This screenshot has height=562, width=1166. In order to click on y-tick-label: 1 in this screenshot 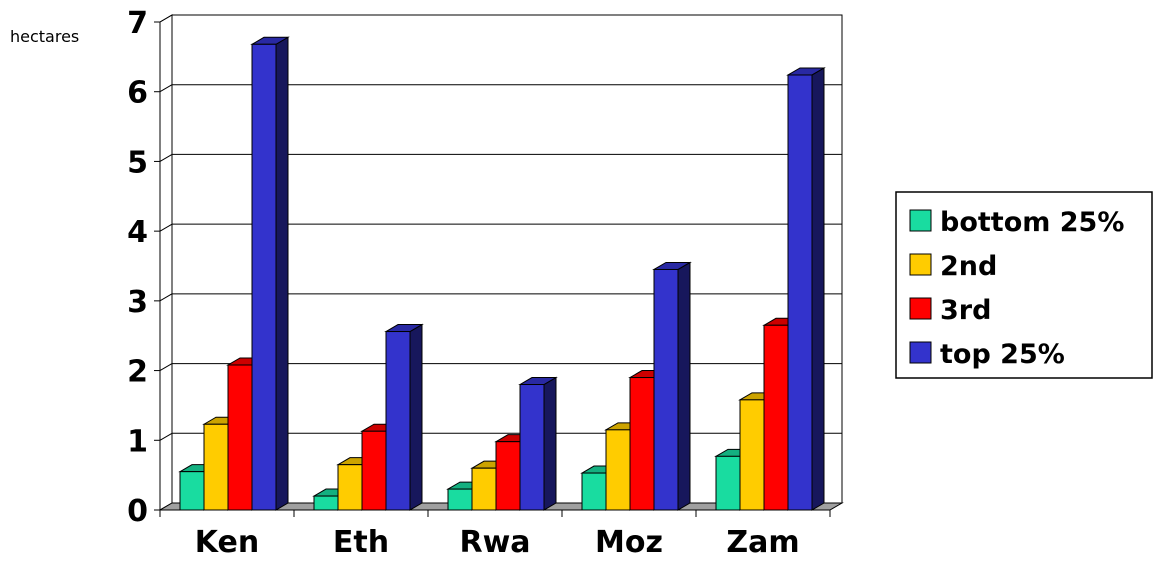, I will do `click(137, 441)`.